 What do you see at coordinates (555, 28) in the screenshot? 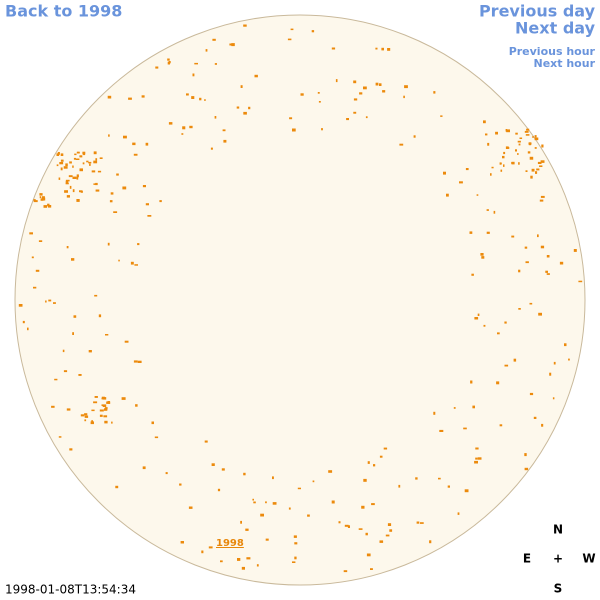
I see `next-day-link: Next day` at bounding box center [555, 28].